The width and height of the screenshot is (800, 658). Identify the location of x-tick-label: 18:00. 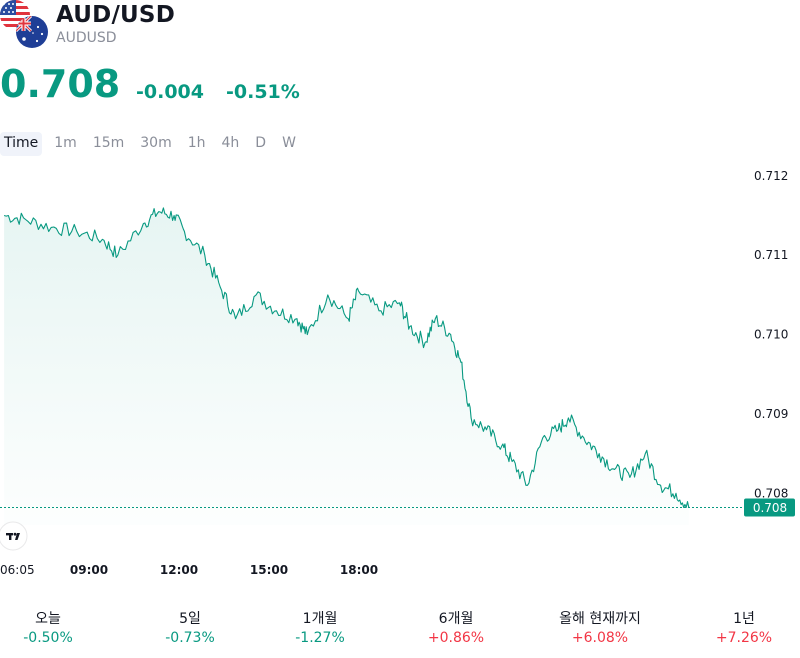
(359, 570).